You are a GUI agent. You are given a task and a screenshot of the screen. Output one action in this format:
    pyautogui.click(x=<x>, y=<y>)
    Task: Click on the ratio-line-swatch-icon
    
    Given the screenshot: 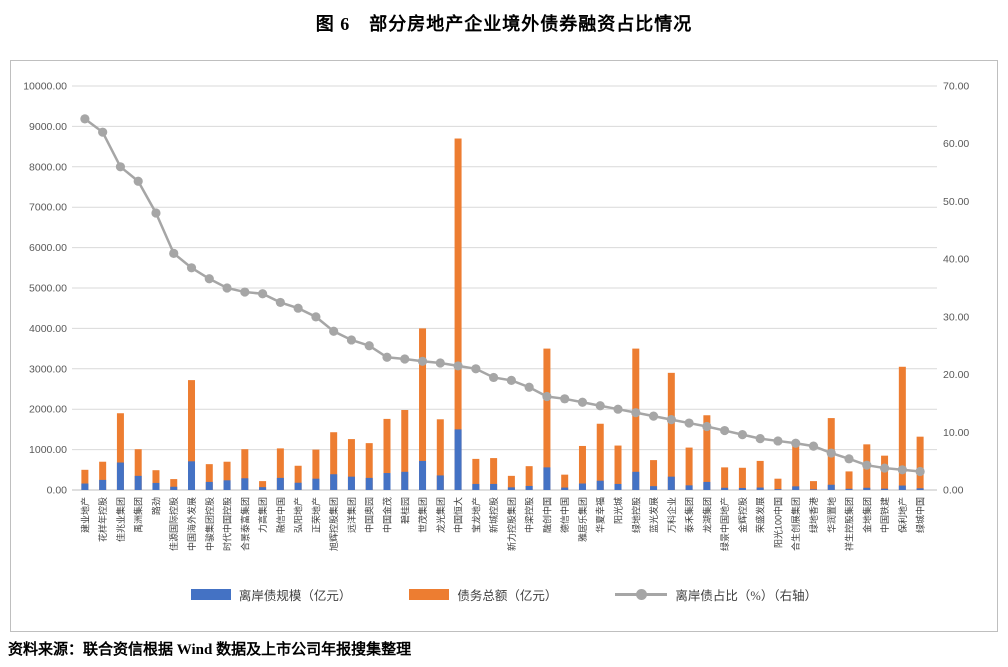 What is the action you would take?
    pyautogui.click(x=641, y=594)
    